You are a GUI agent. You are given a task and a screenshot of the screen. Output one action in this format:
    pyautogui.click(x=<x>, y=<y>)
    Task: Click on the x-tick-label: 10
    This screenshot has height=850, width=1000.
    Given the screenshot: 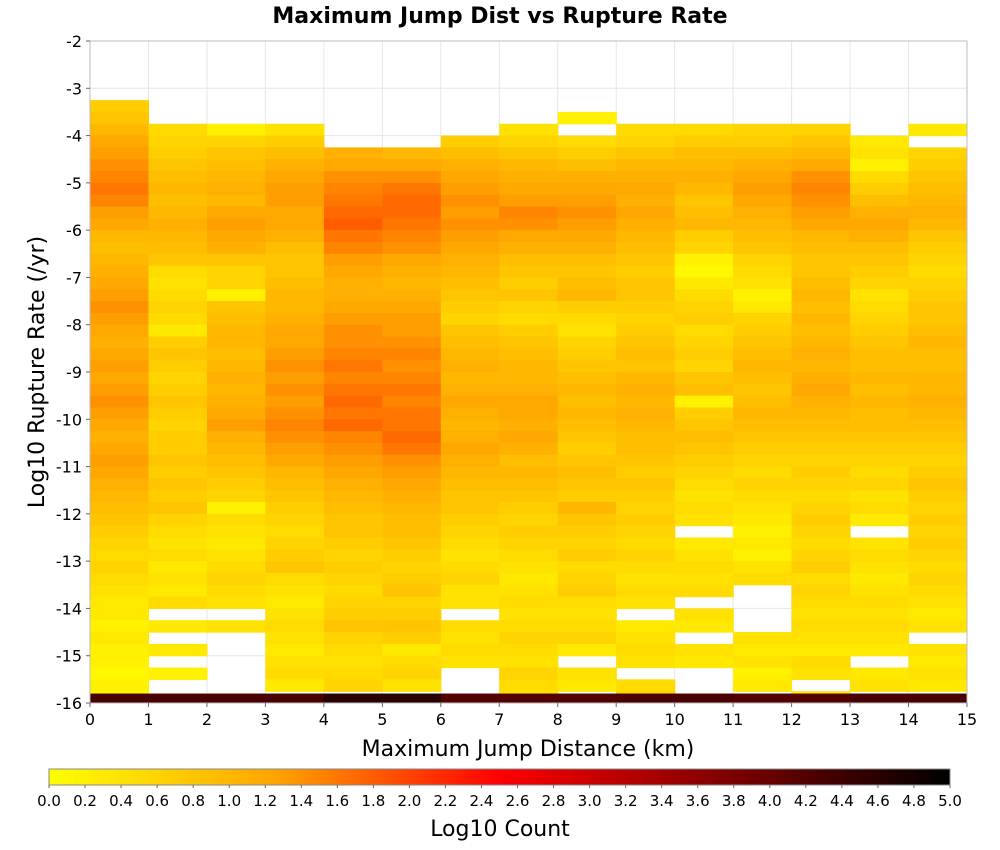 What is the action you would take?
    pyautogui.click(x=674, y=719)
    